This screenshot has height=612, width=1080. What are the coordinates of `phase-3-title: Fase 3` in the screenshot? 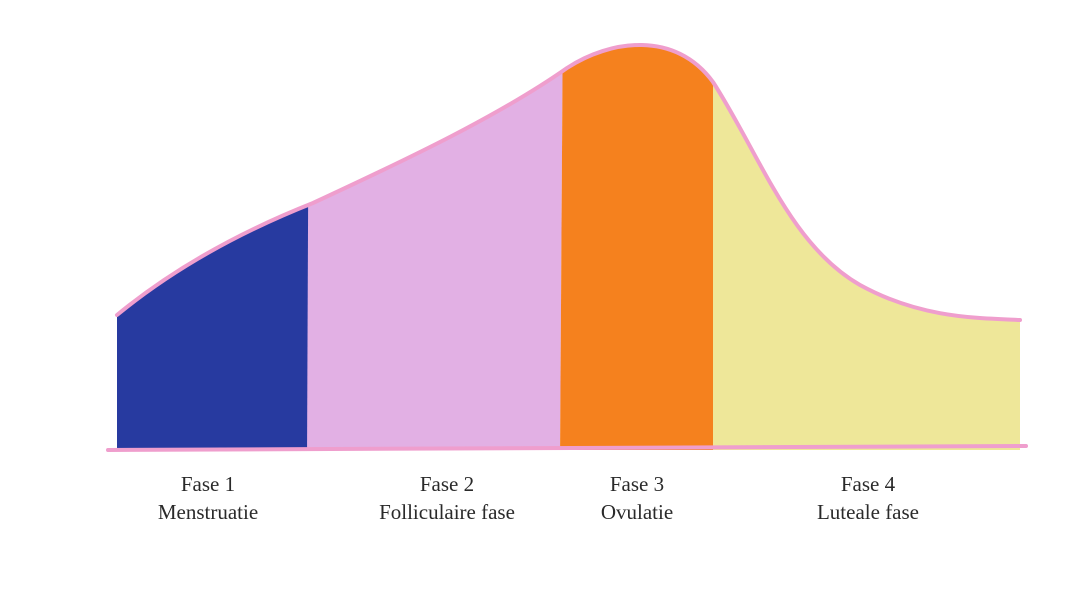 It's located at (637, 484).